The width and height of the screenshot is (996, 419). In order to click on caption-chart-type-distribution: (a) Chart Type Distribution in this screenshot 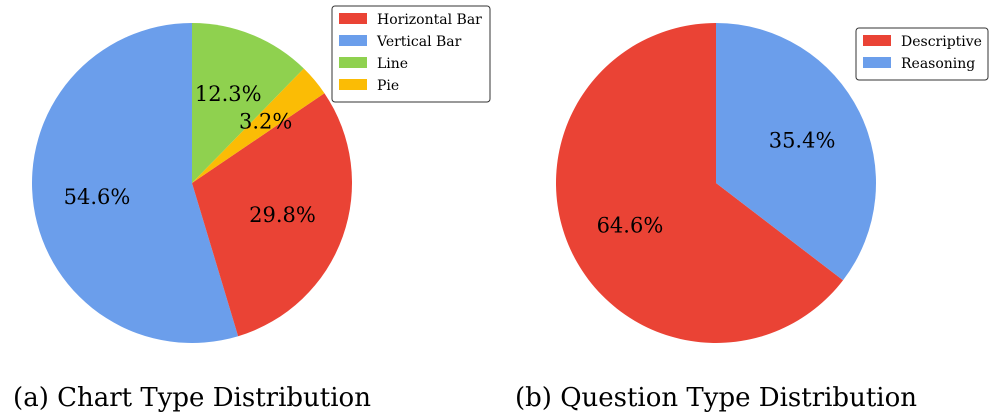, I will do `click(192, 398)`.